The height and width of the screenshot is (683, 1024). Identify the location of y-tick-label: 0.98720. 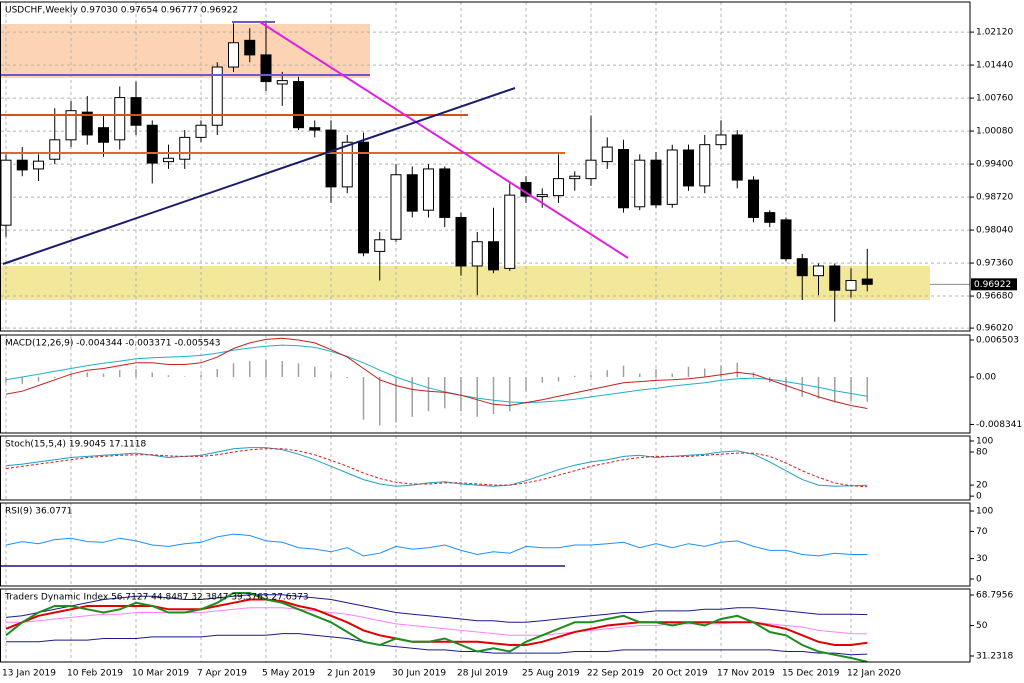
(994, 198).